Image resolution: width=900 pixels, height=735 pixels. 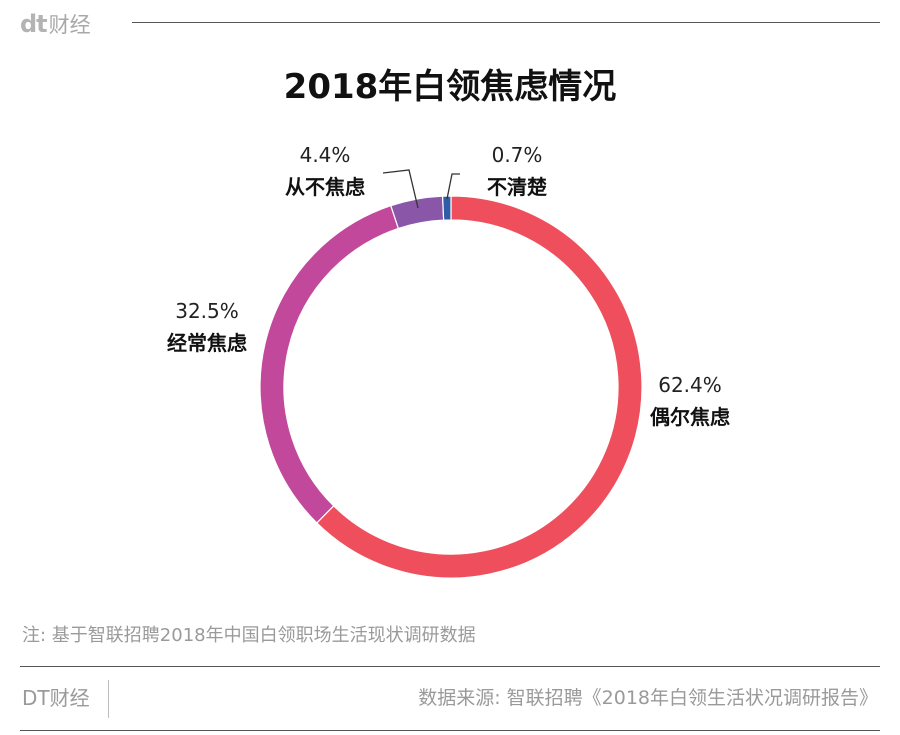 What do you see at coordinates (517, 155) in the screenshot?
I see `value-label-3: 0.7%` at bounding box center [517, 155].